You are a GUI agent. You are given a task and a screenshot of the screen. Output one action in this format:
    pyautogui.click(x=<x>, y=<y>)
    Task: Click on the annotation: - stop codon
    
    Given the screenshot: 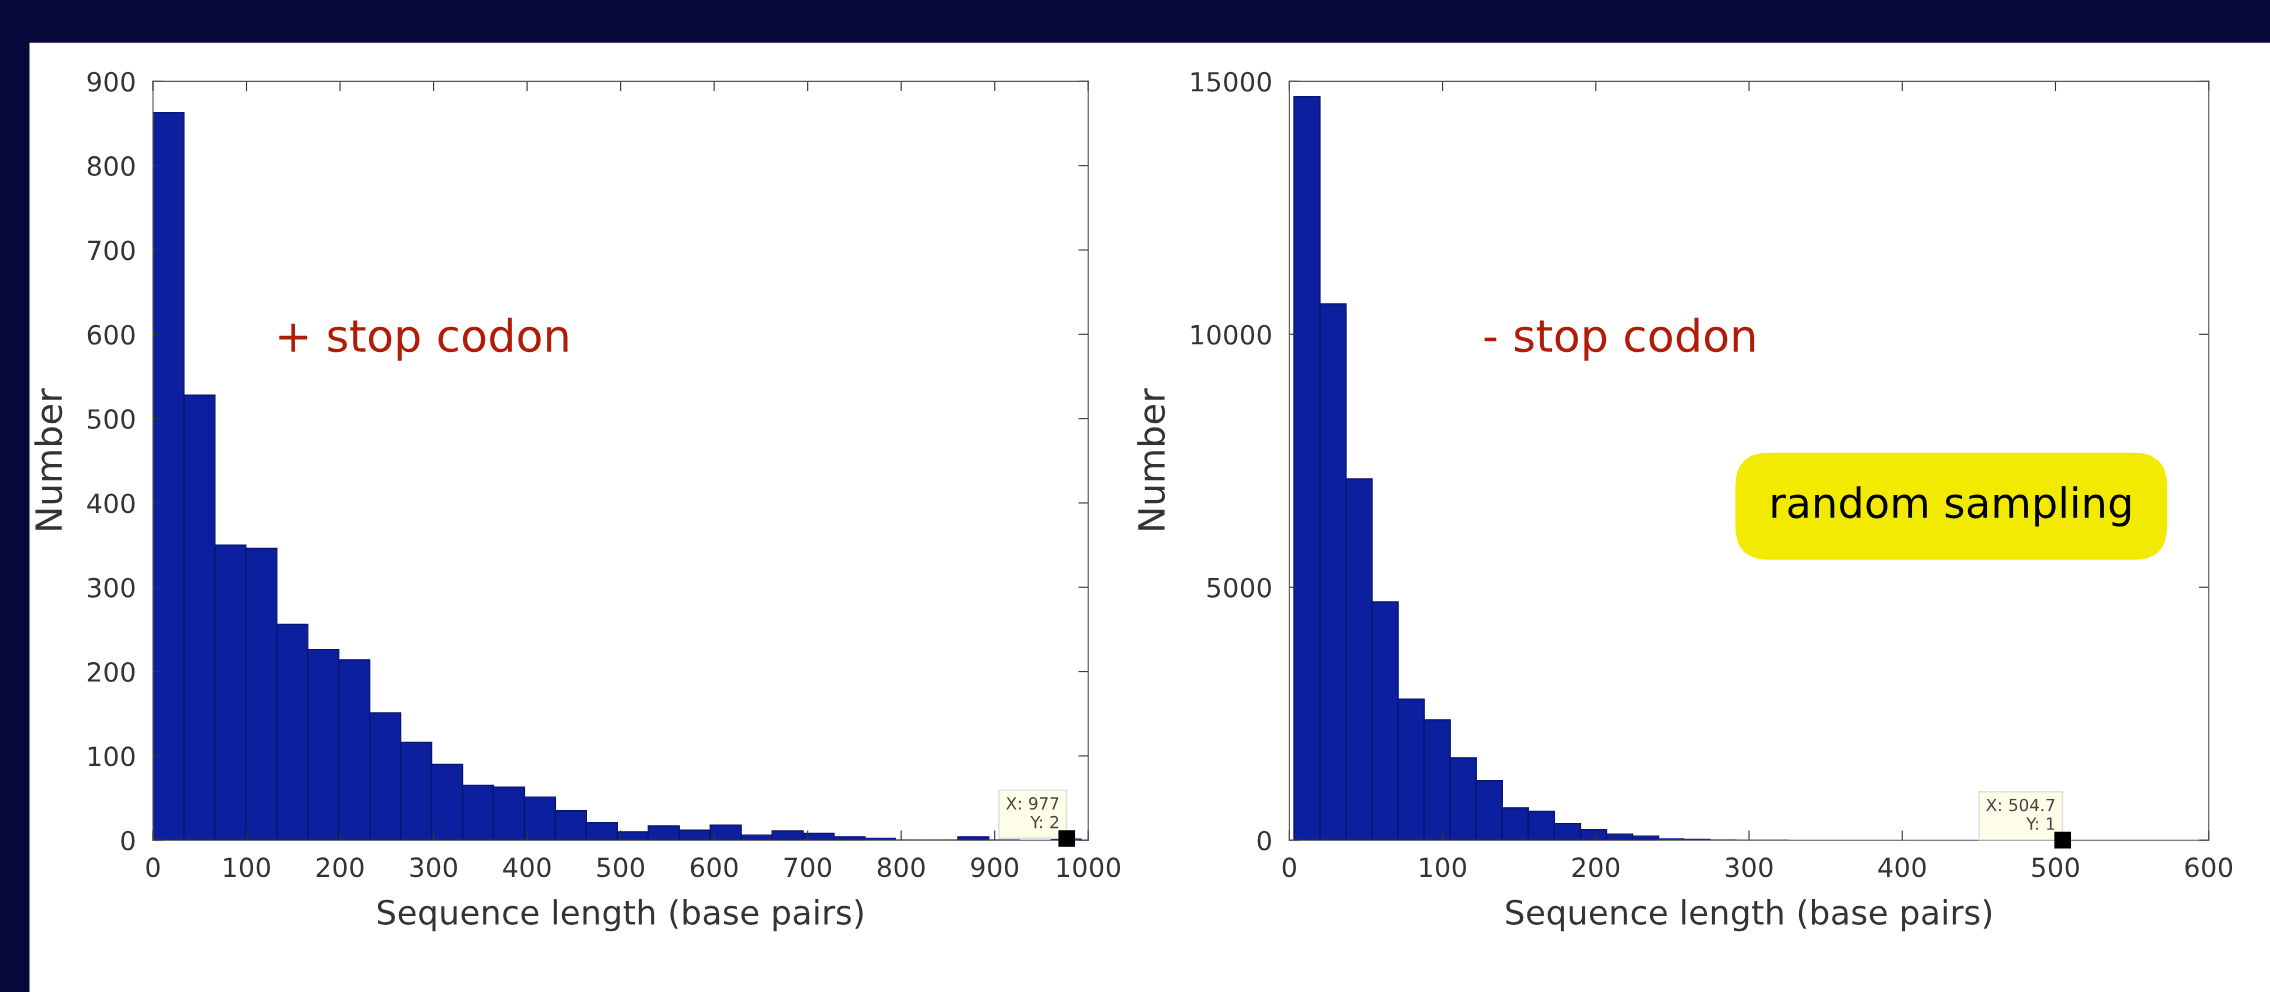 What is the action you would take?
    pyautogui.click(x=1619, y=339)
    